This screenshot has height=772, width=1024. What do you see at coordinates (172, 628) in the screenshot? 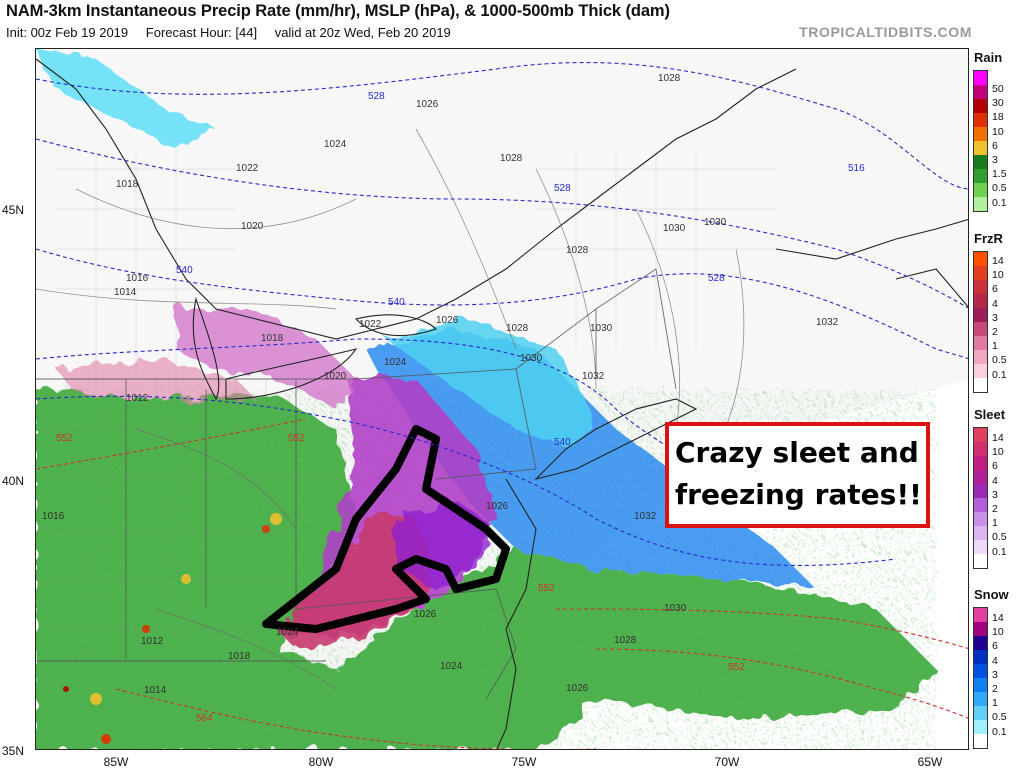
I see `heavy-rain-cells` at bounding box center [172, 628].